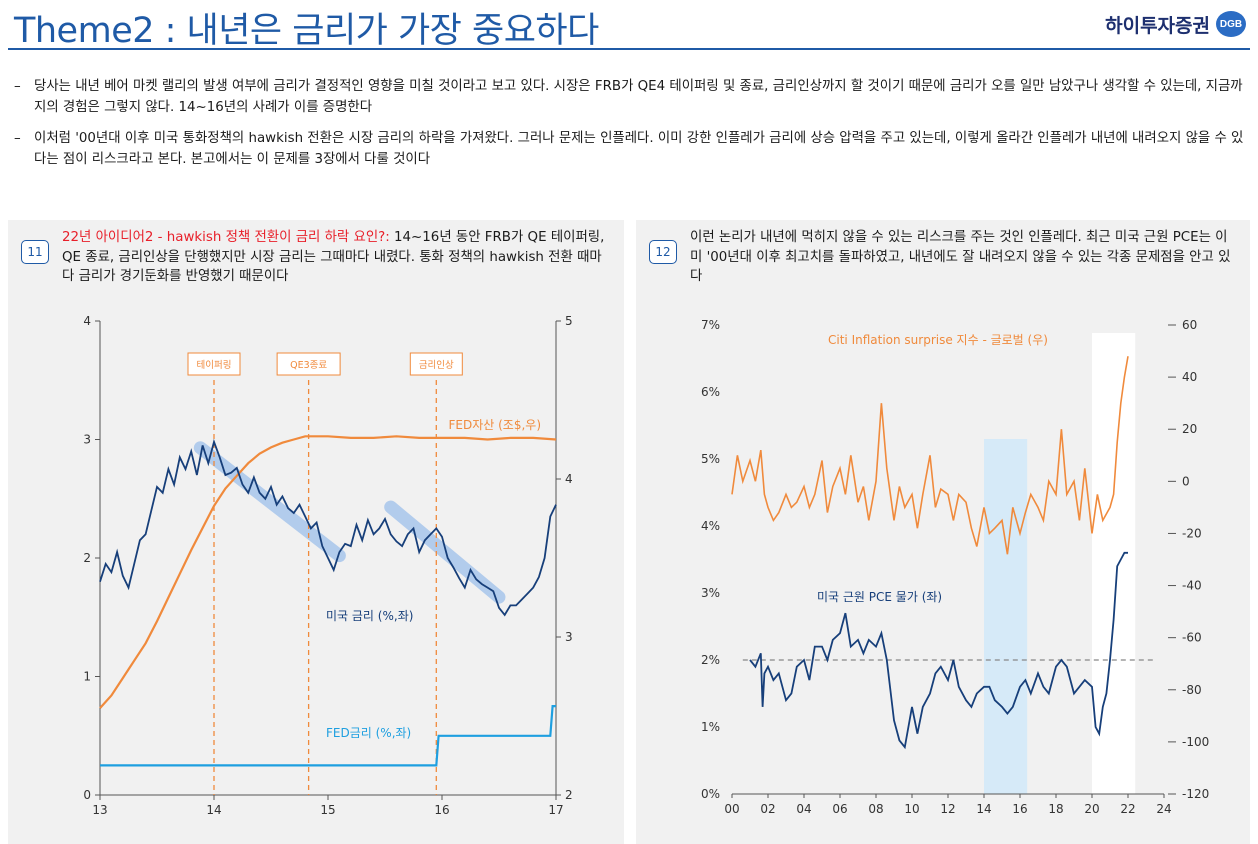 The image size is (1258, 844). I want to click on event-label: 금리인상, so click(436, 365).